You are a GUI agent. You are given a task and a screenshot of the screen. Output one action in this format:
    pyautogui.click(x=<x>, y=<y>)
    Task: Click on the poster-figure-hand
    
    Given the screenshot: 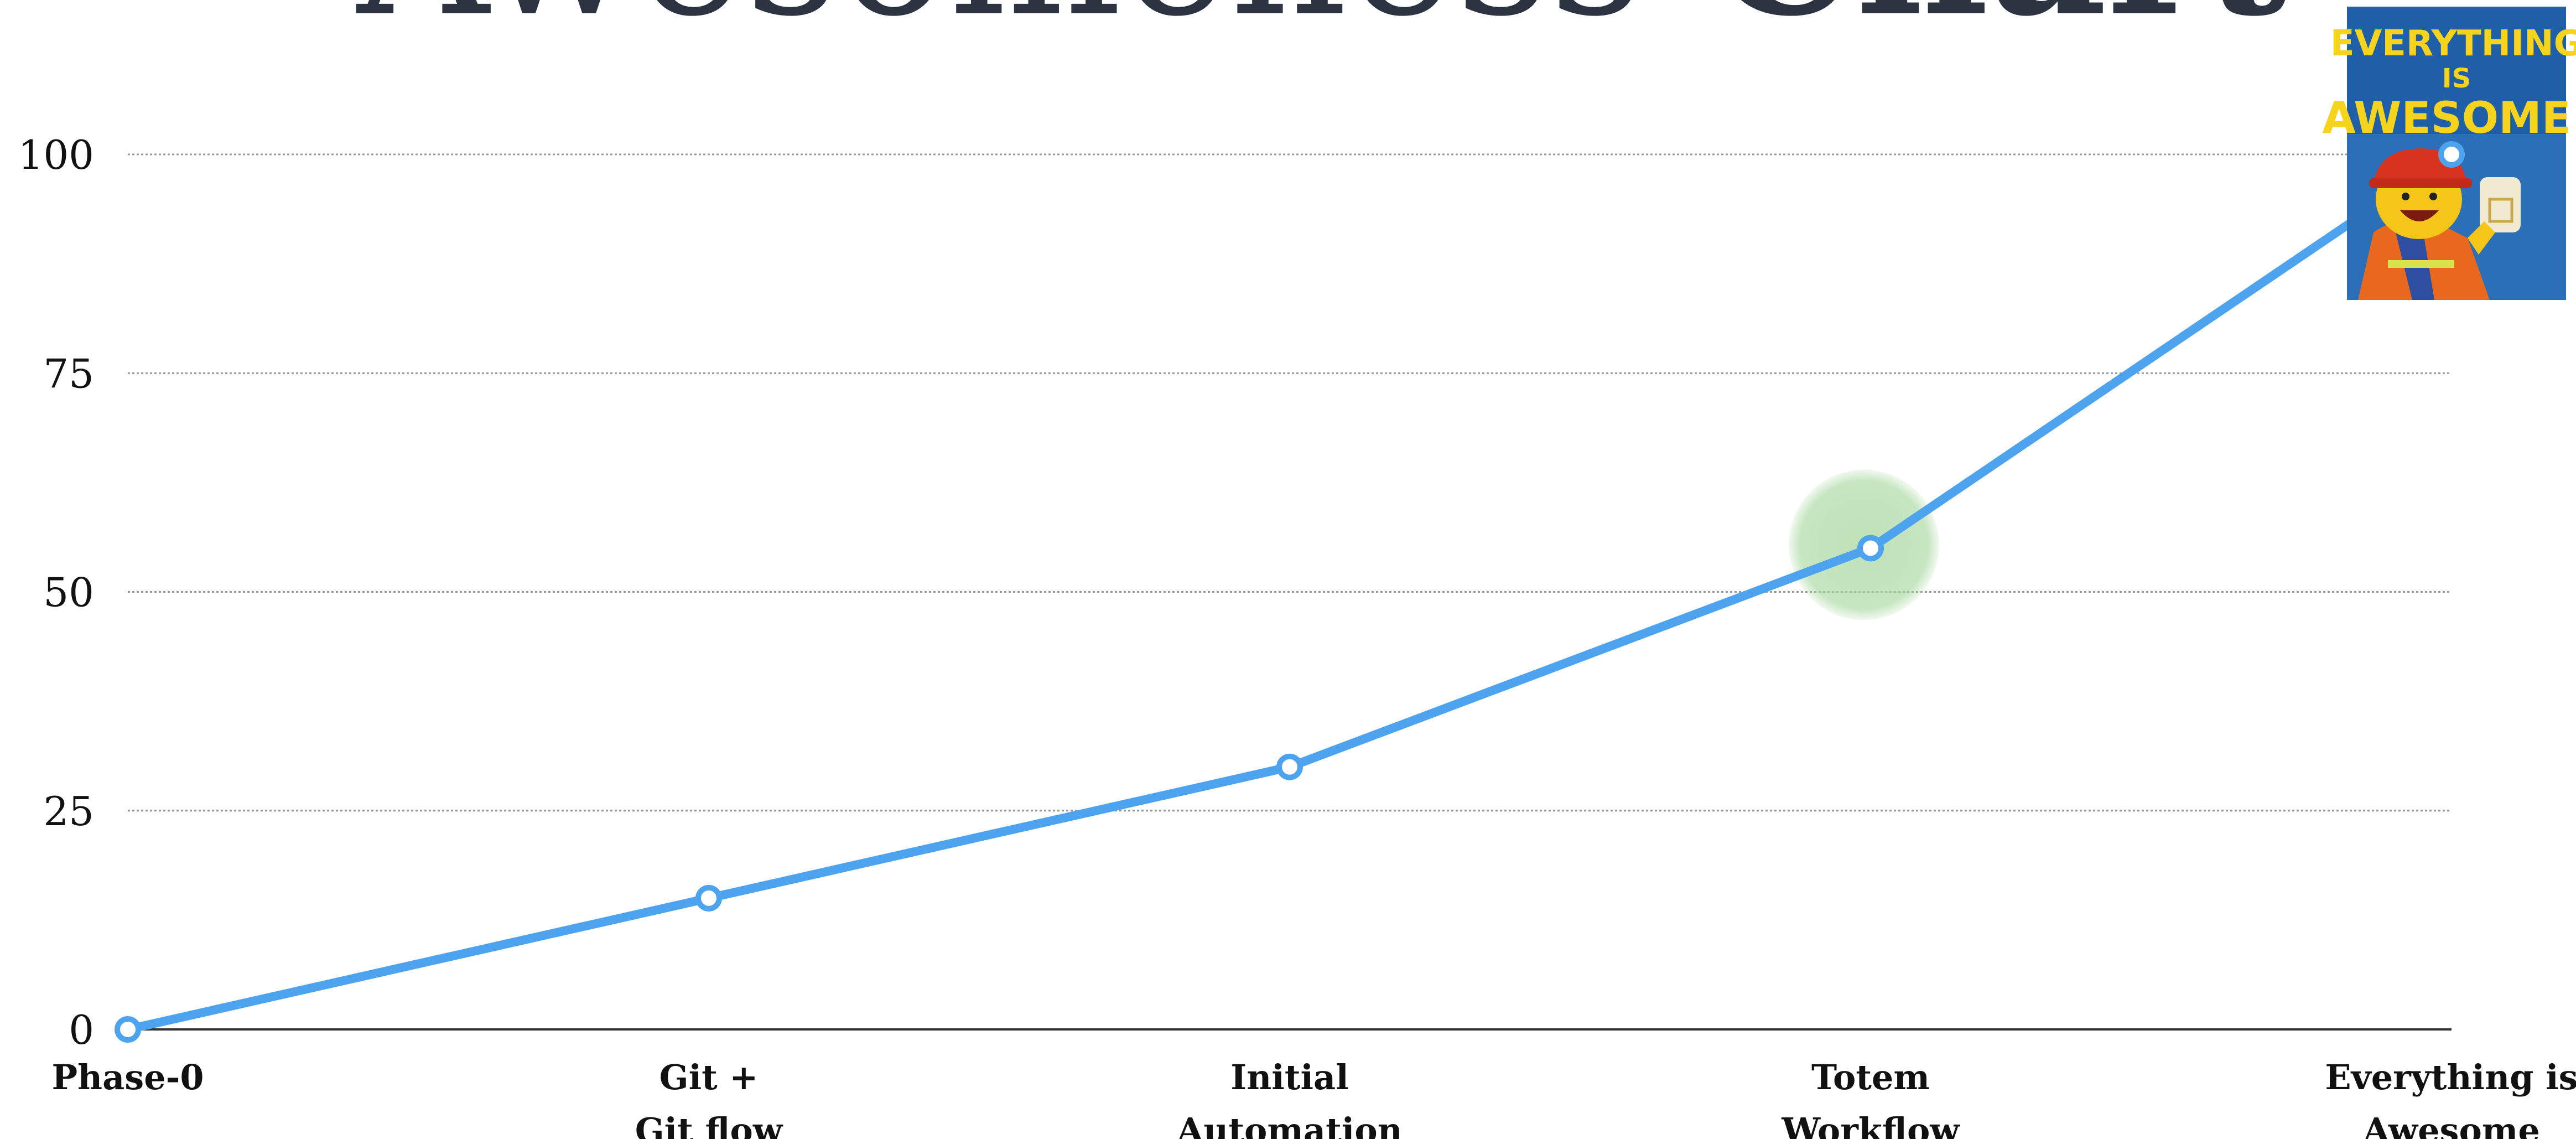 What is the action you would take?
    pyautogui.click(x=2481, y=238)
    